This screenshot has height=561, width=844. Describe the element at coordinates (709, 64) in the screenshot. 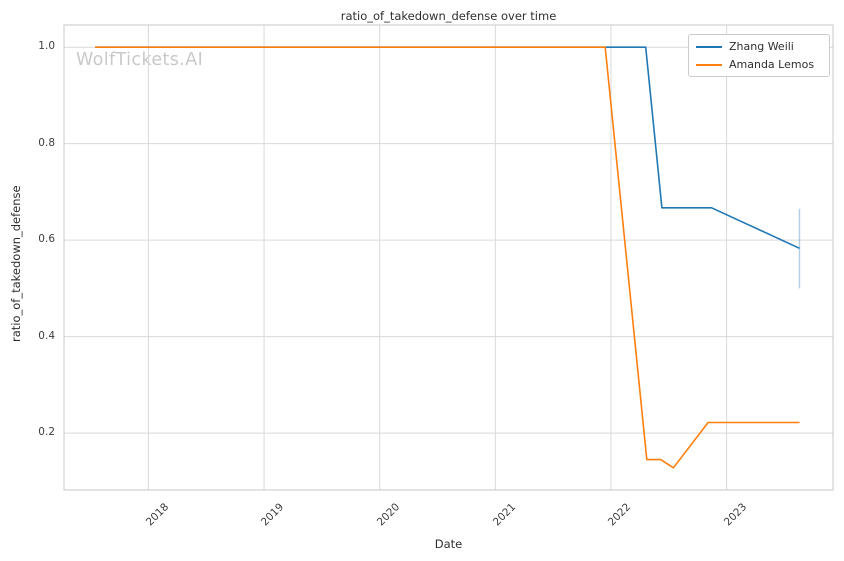

I see `legend-line-swatch-orange` at that location.